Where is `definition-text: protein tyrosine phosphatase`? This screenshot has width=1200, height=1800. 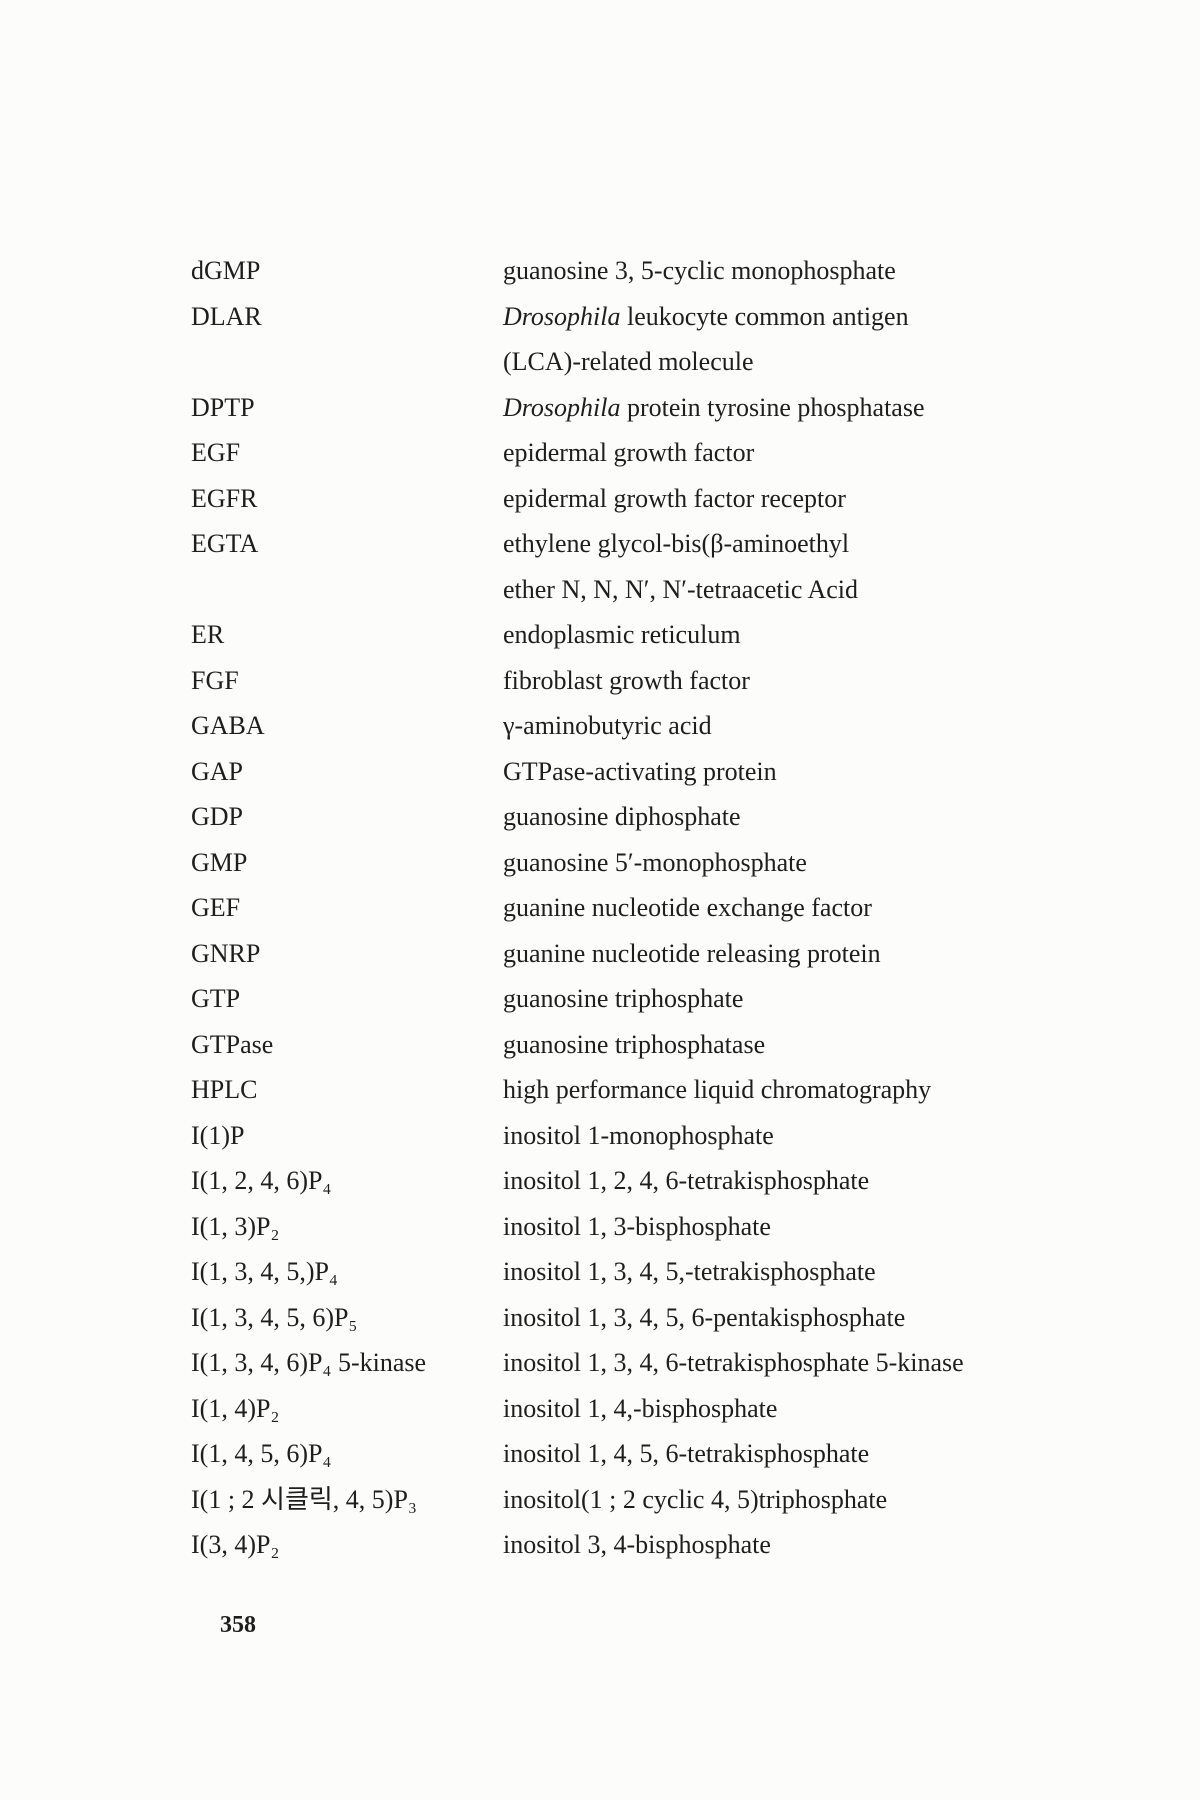
definition-text: protein tyrosine phosphatase is located at coordinates (772, 407).